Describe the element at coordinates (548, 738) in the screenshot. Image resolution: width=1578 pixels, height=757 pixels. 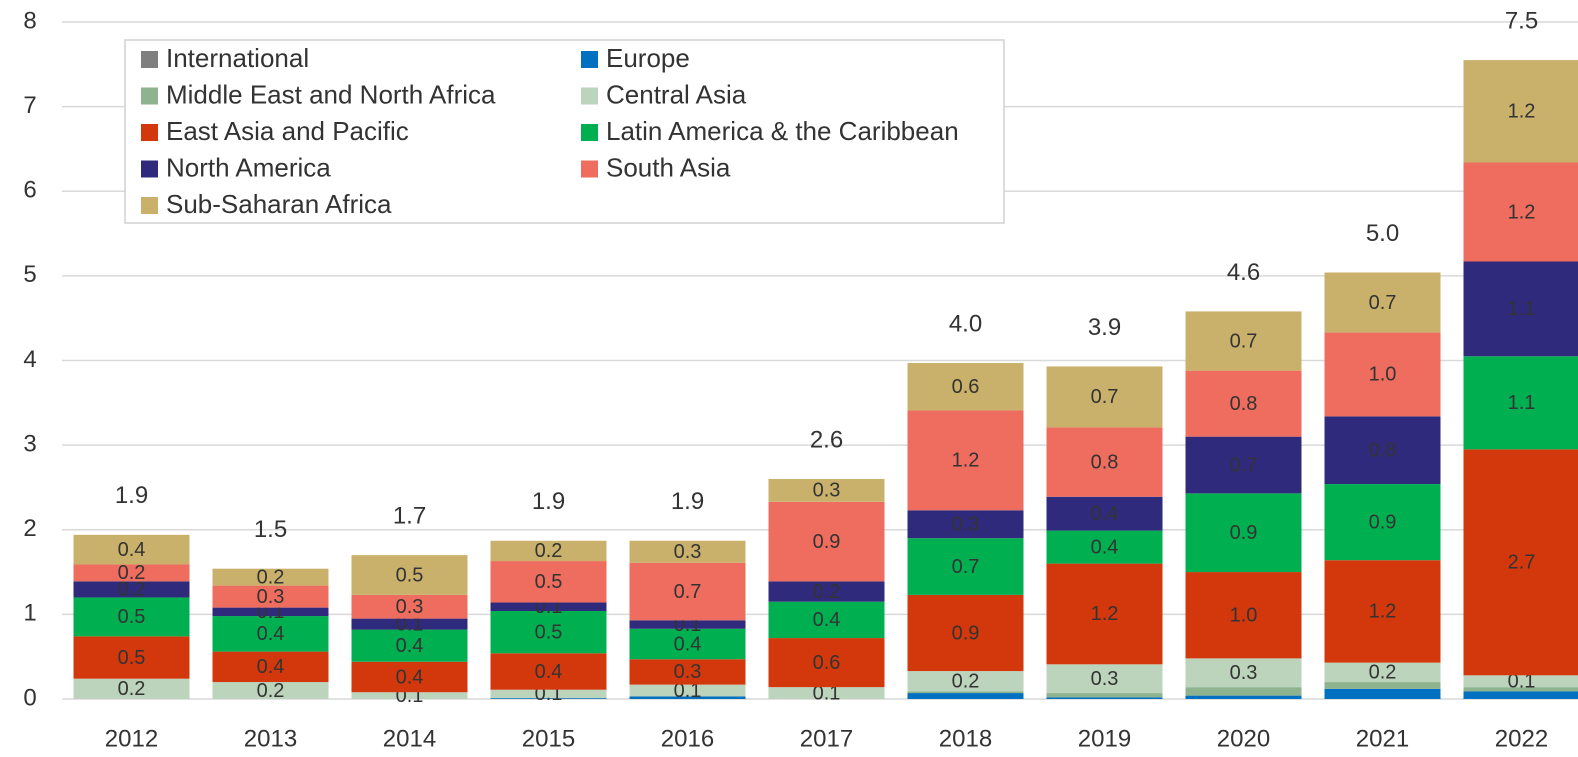
I see `x-tick-label: 2015` at that location.